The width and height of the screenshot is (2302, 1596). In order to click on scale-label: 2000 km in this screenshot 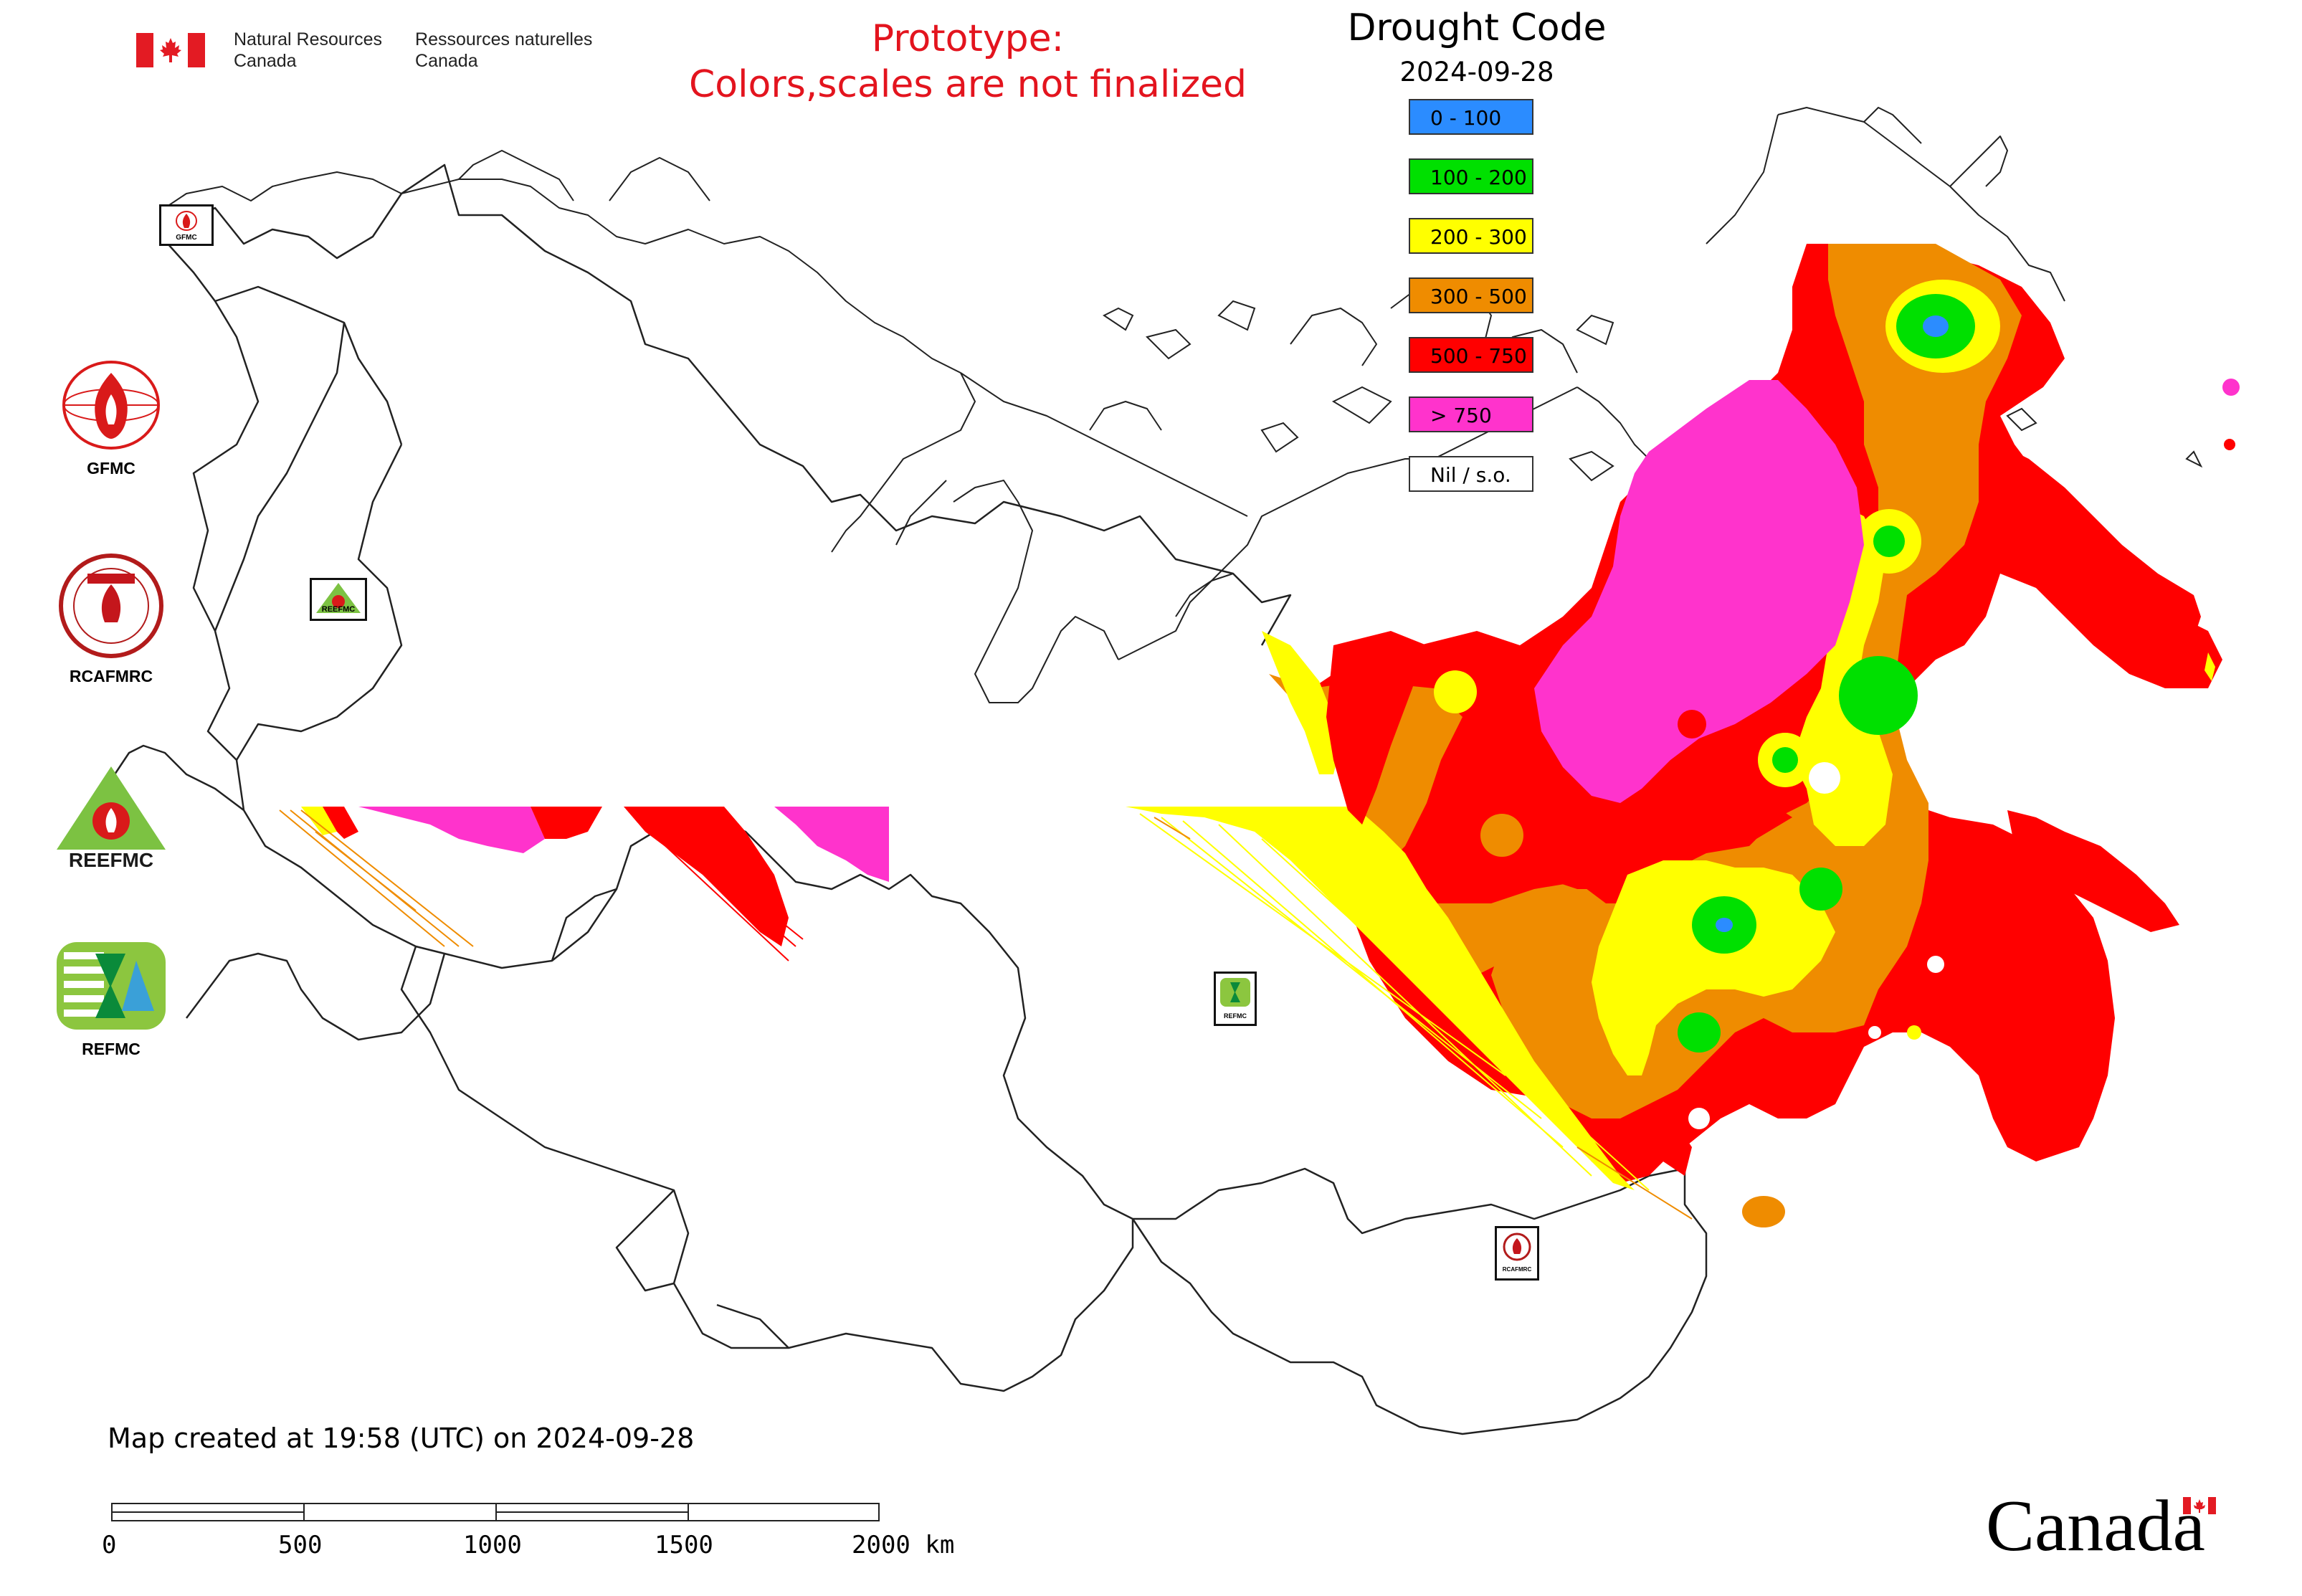, I will do `click(904, 1545)`.